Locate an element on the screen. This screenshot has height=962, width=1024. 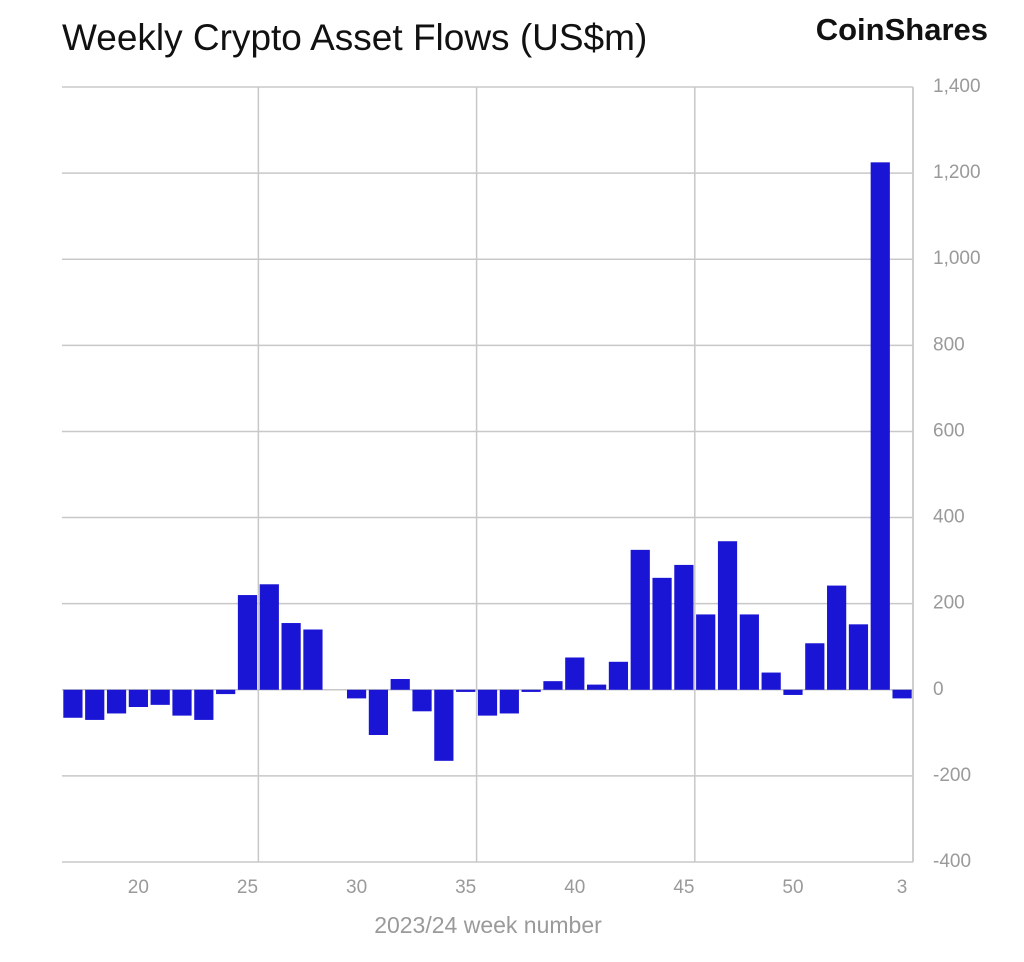
y-tick-label: 400 is located at coordinates (949, 517).